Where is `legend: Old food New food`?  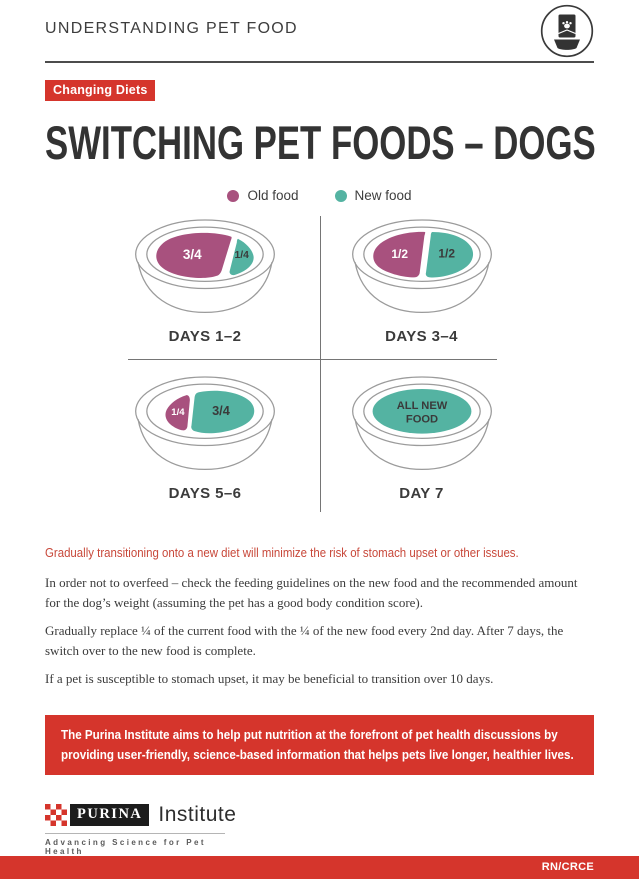 legend: Old food New food is located at coordinates (319, 195).